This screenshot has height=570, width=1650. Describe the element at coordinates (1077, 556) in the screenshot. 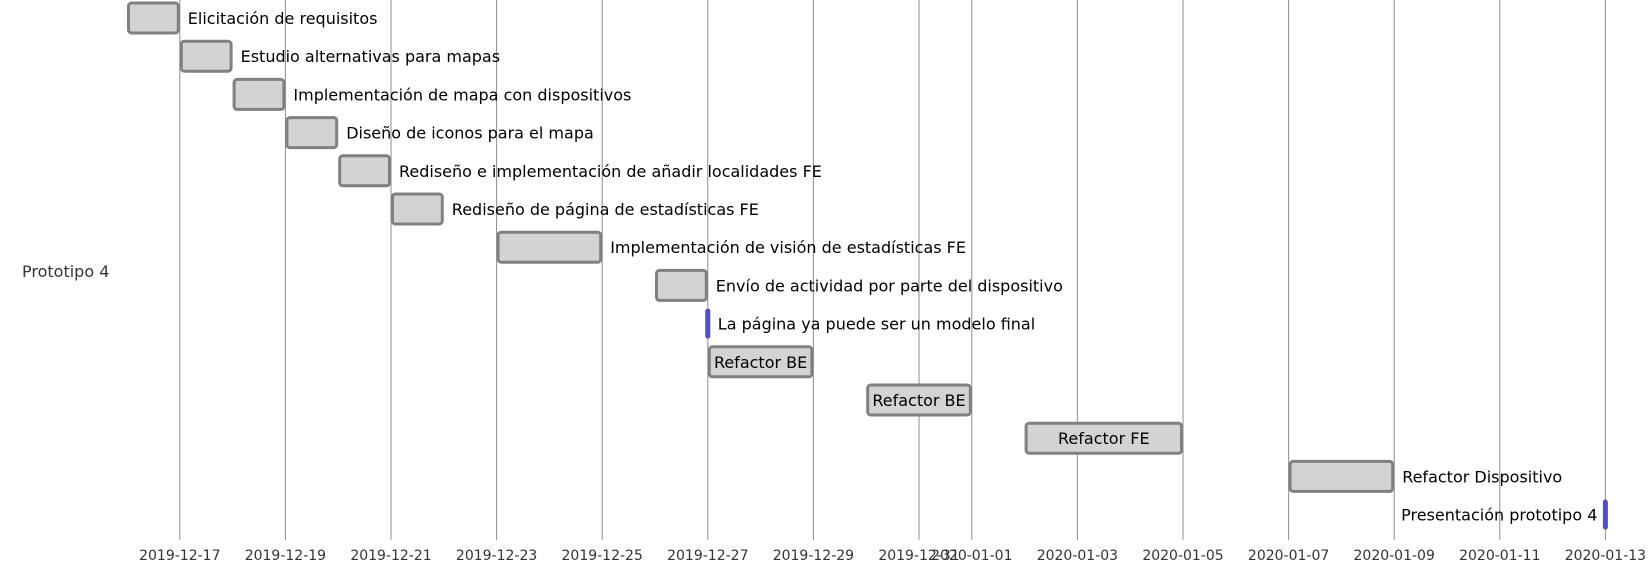

I see `x-tick-label: 2020-01-03` at that location.